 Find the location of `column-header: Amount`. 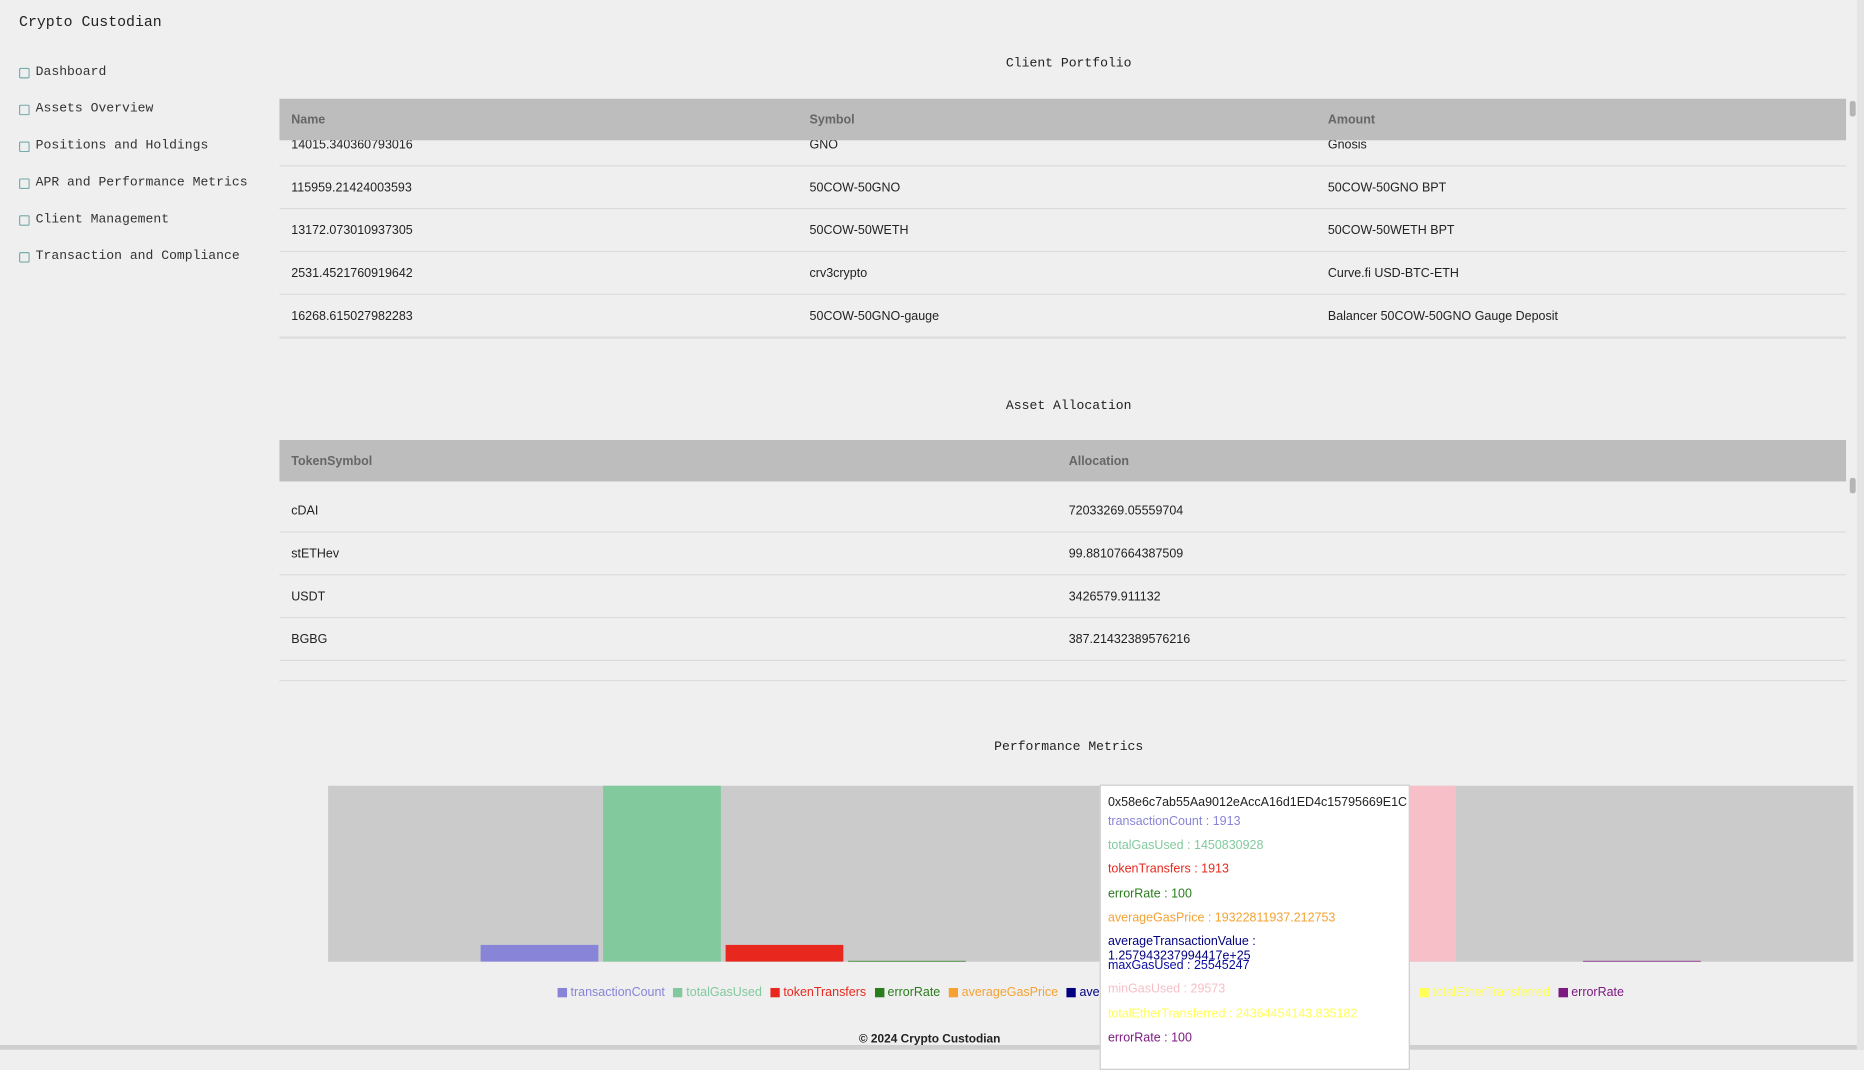

column-header: Amount is located at coordinates (1351, 120).